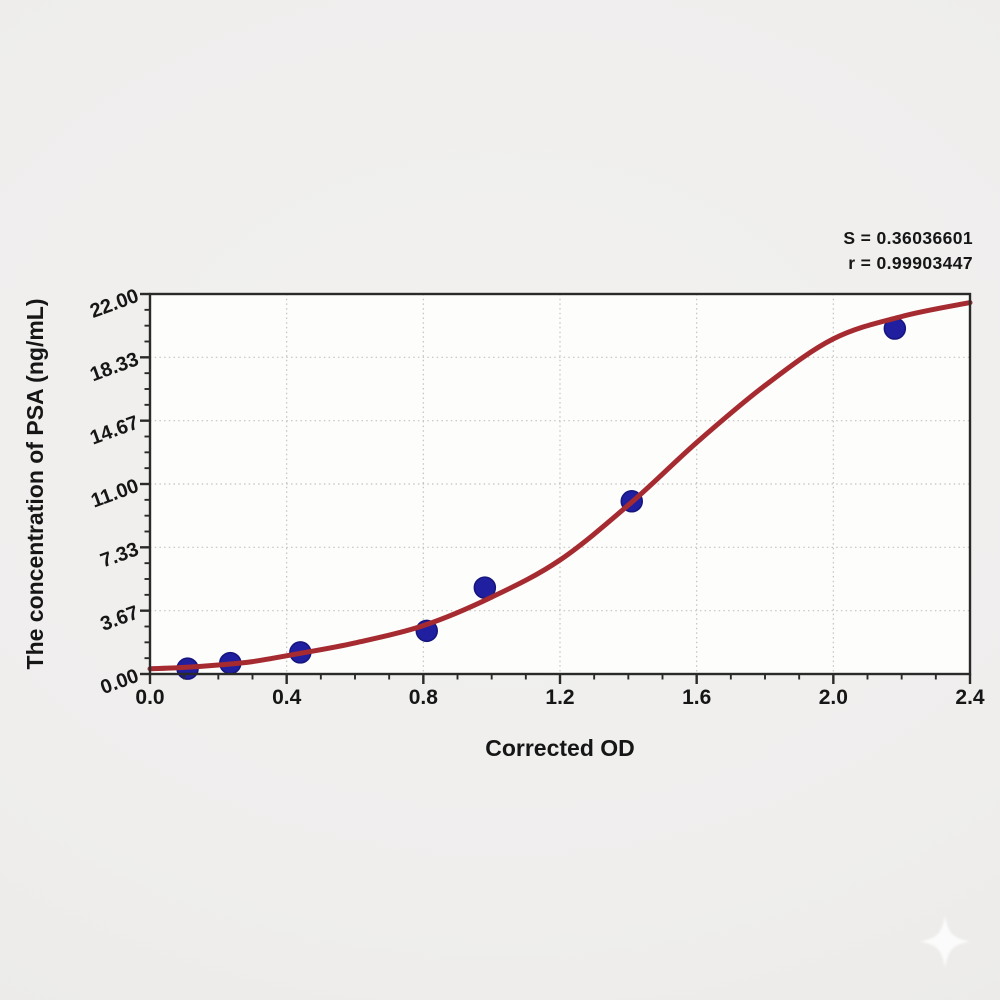 The height and width of the screenshot is (1000, 1000). I want to click on x-tick-label: 2.0, so click(833, 697).